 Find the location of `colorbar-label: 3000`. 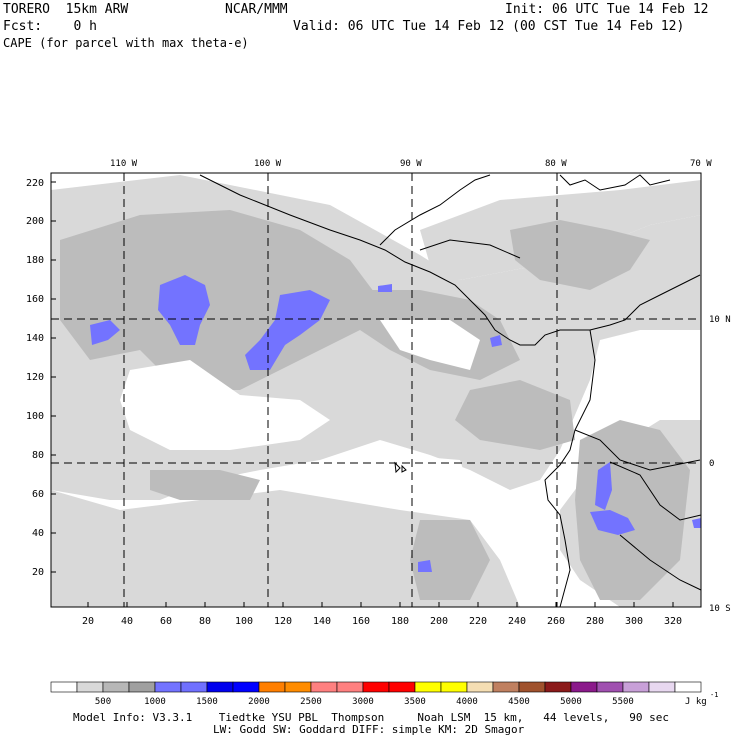

colorbar-label: 3000 is located at coordinates (363, 702).